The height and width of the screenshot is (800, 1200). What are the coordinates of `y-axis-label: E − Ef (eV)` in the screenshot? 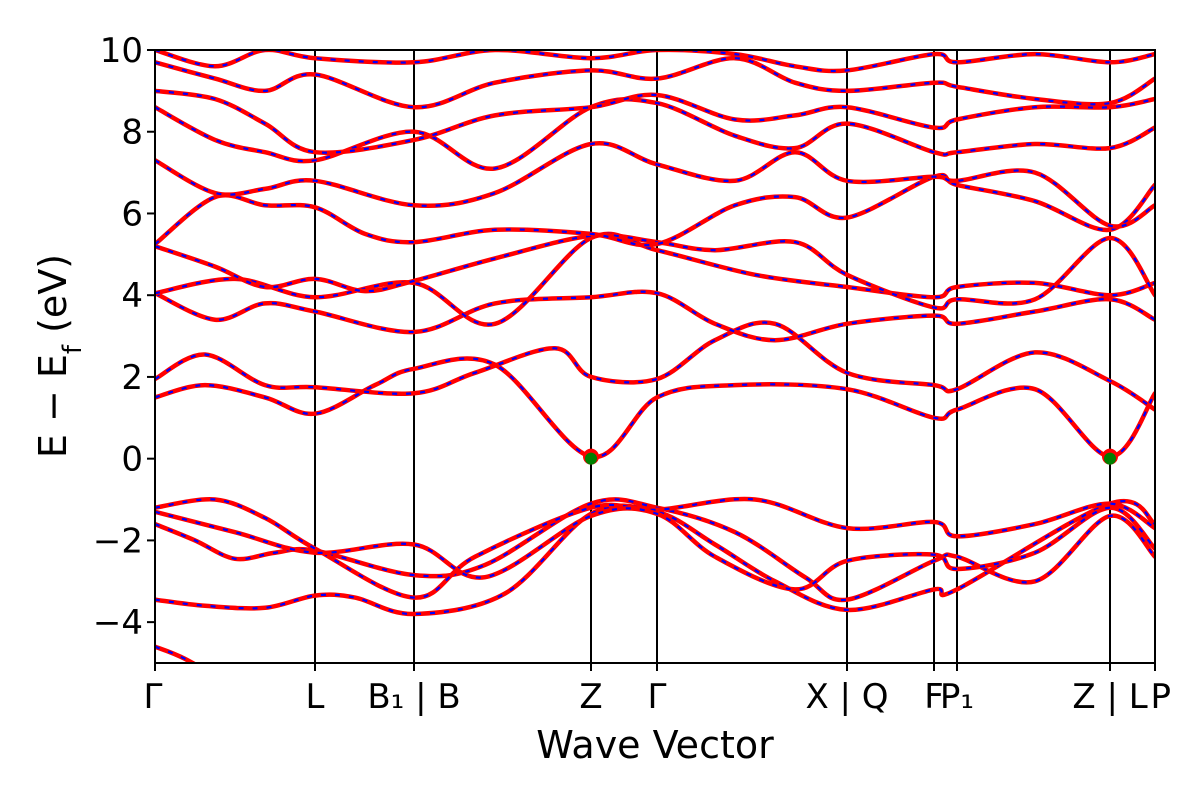 It's located at (59, 356).